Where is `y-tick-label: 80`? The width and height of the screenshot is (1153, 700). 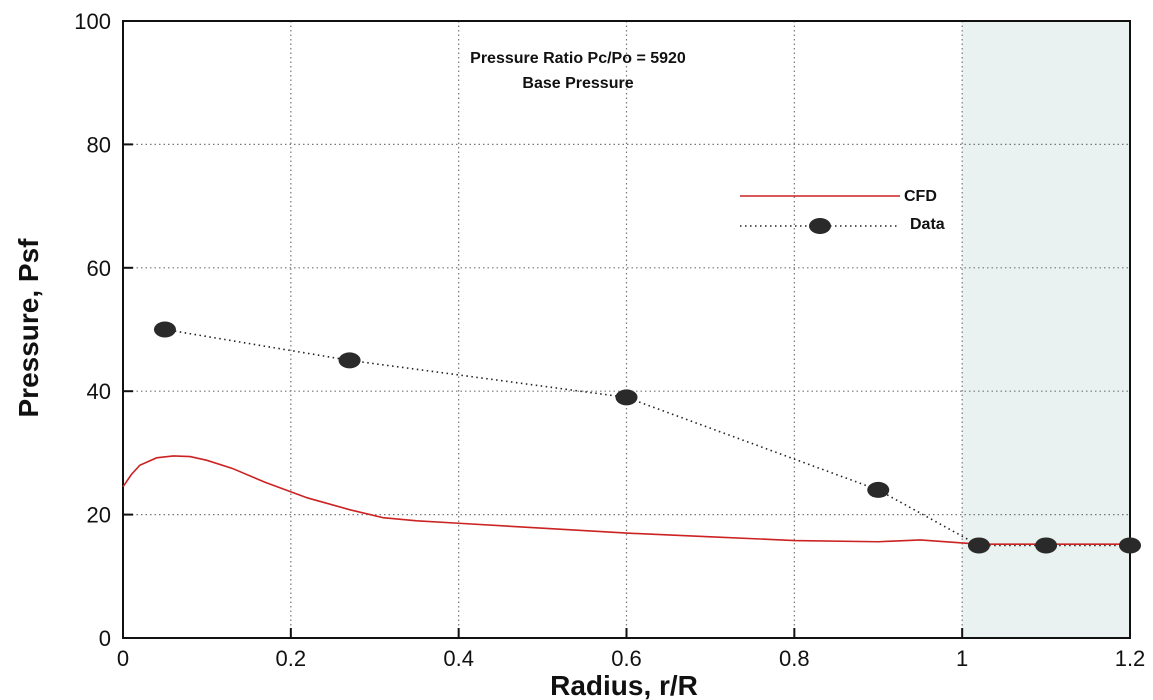 y-tick-label: 80 is located at coordinates (99, 144).